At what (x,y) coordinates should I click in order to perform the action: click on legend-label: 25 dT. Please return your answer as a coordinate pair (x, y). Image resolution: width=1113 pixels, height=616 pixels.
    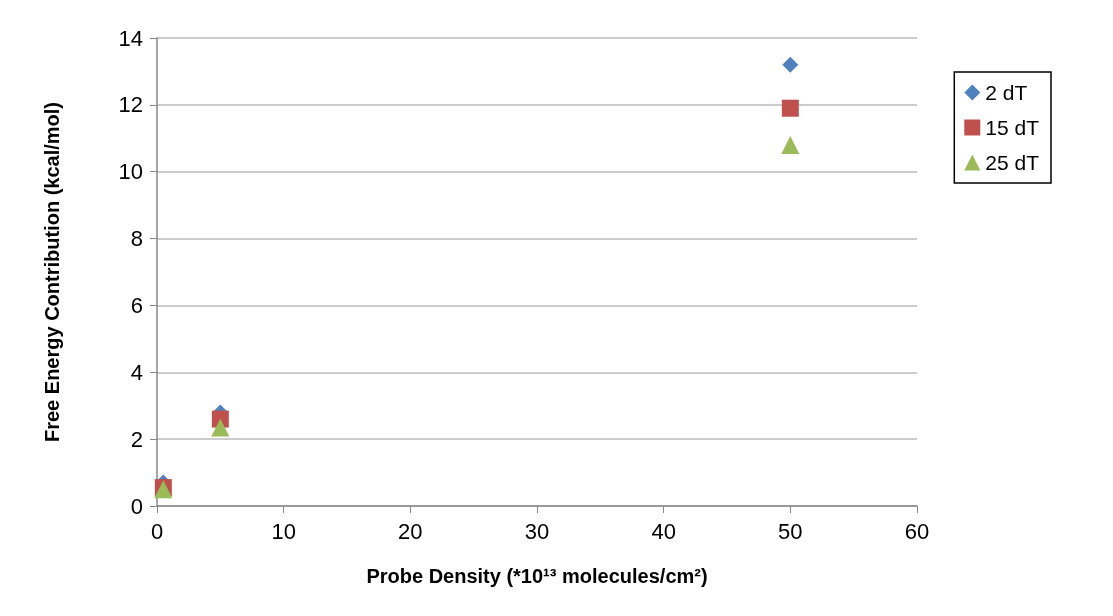
    Looking at the image, I should click on (1012, 162).